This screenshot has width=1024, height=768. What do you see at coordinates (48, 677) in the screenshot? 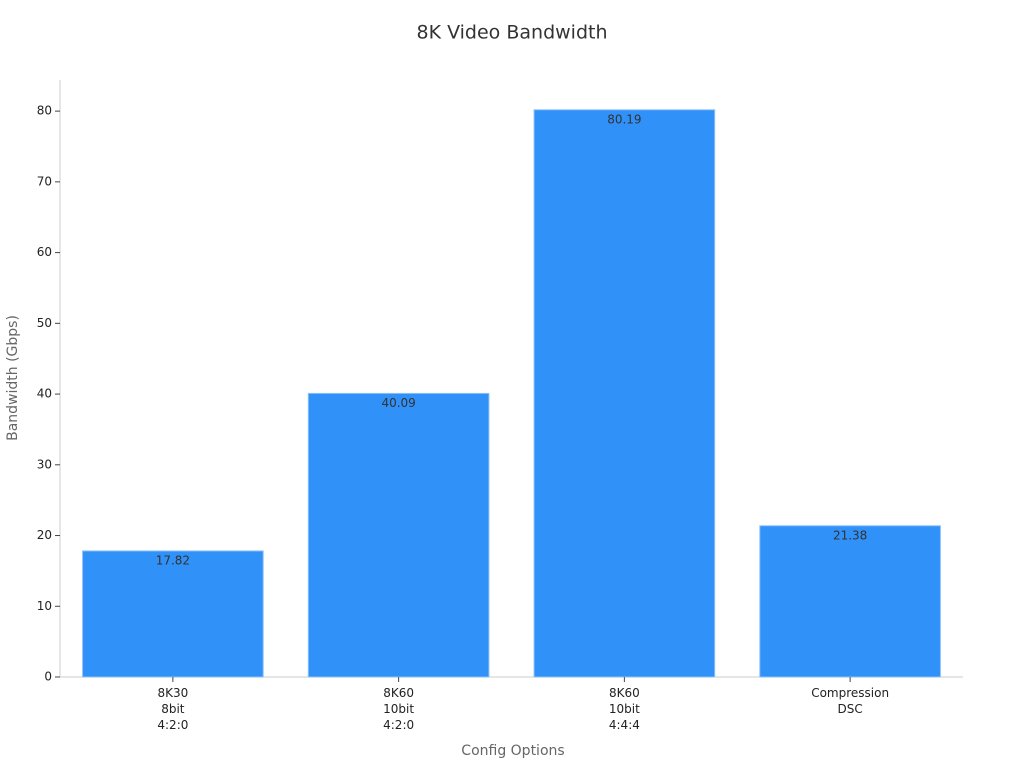
I see `y-tick-label: 0` at bounding box center [48, 677].